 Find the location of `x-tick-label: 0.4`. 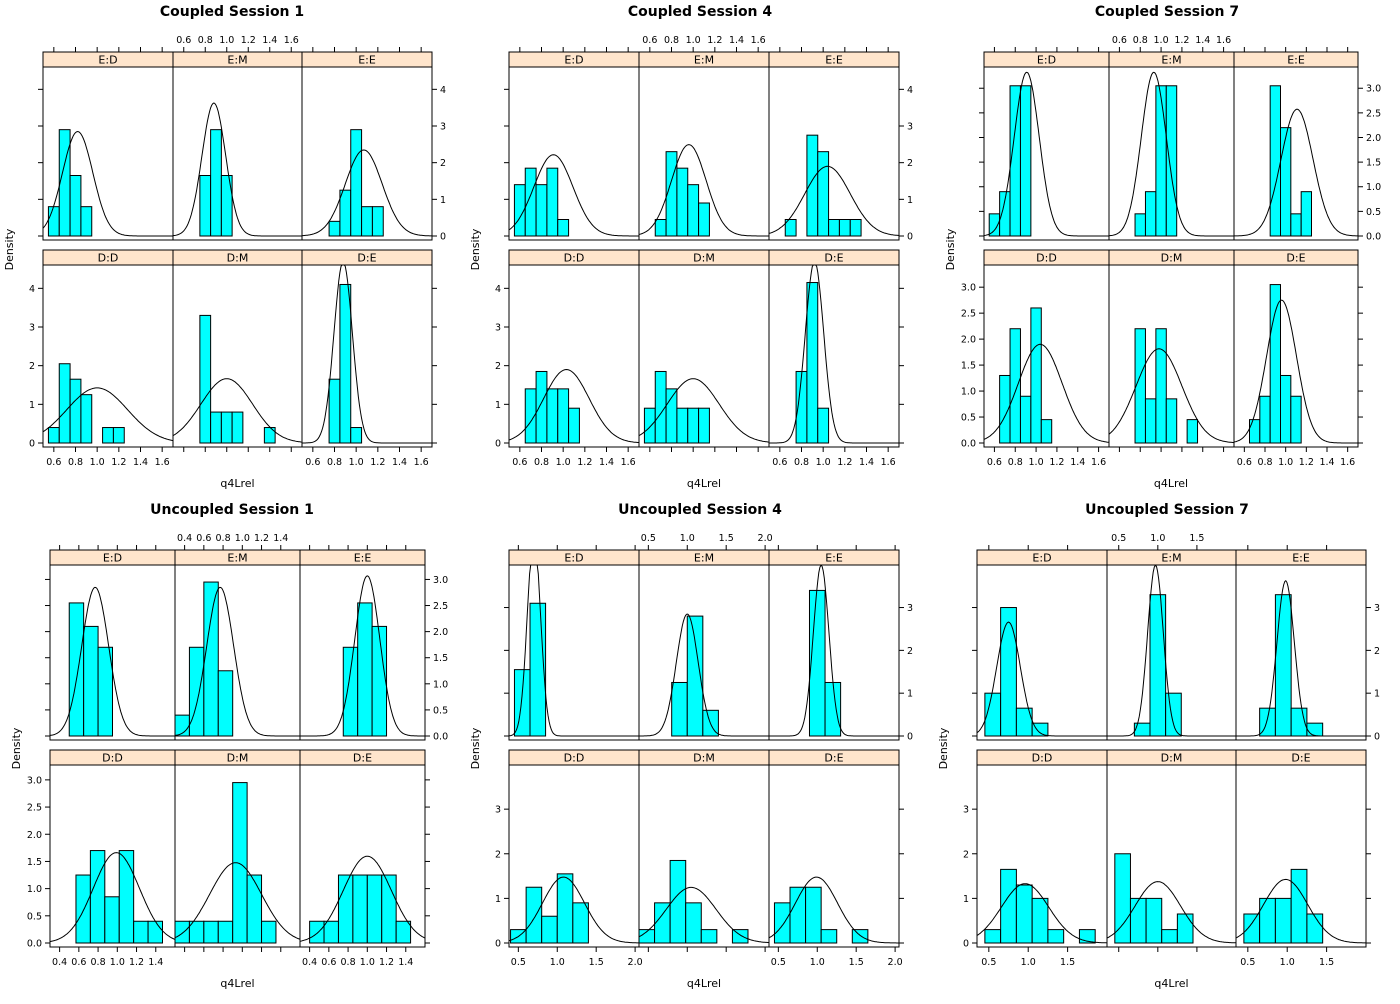

x-tick-label: 0.4 is located at coordinates (309, 962).